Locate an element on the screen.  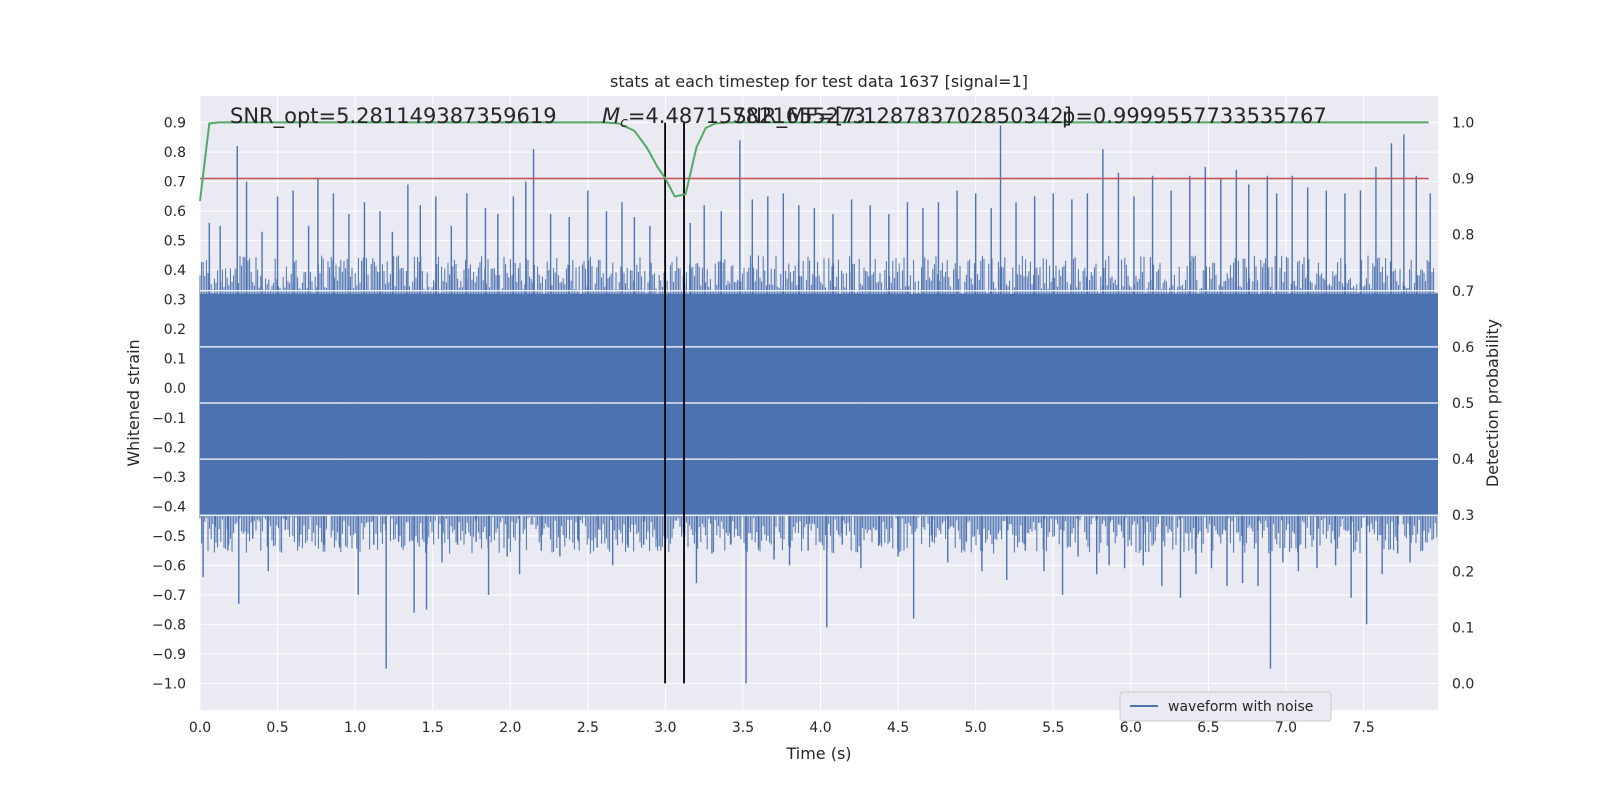
y-tick-label: 0.3 is located at coordinates (175, 301).